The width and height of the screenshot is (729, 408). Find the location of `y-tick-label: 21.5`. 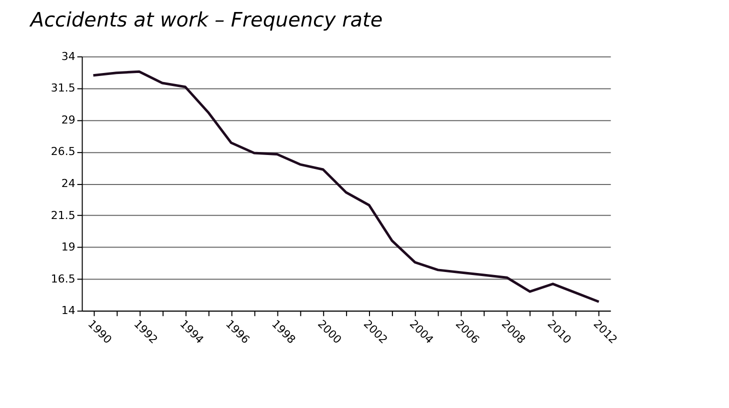

y-tick-label: 21.5 is located at coordinates (63, 215).